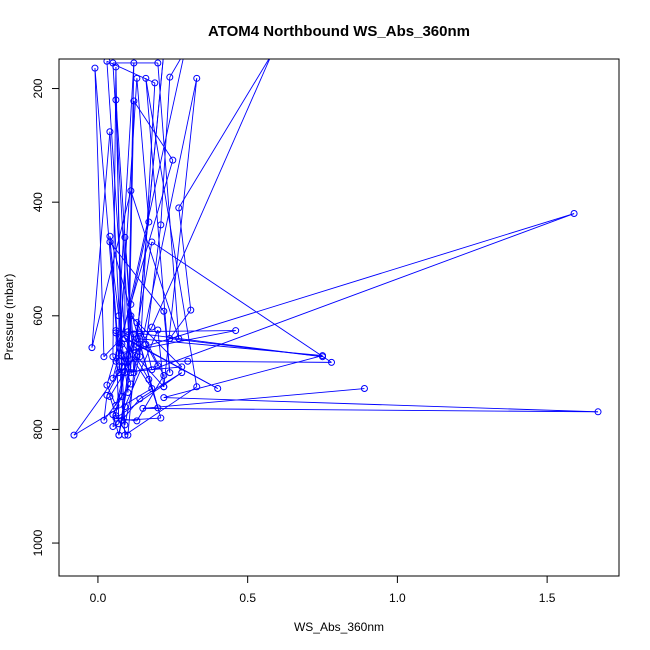 The width and height of the screenshot is (650, 650). Describe the element at coordinates (38, 542) in the screenshot. I see `y-tick-label: 1000` at that location.